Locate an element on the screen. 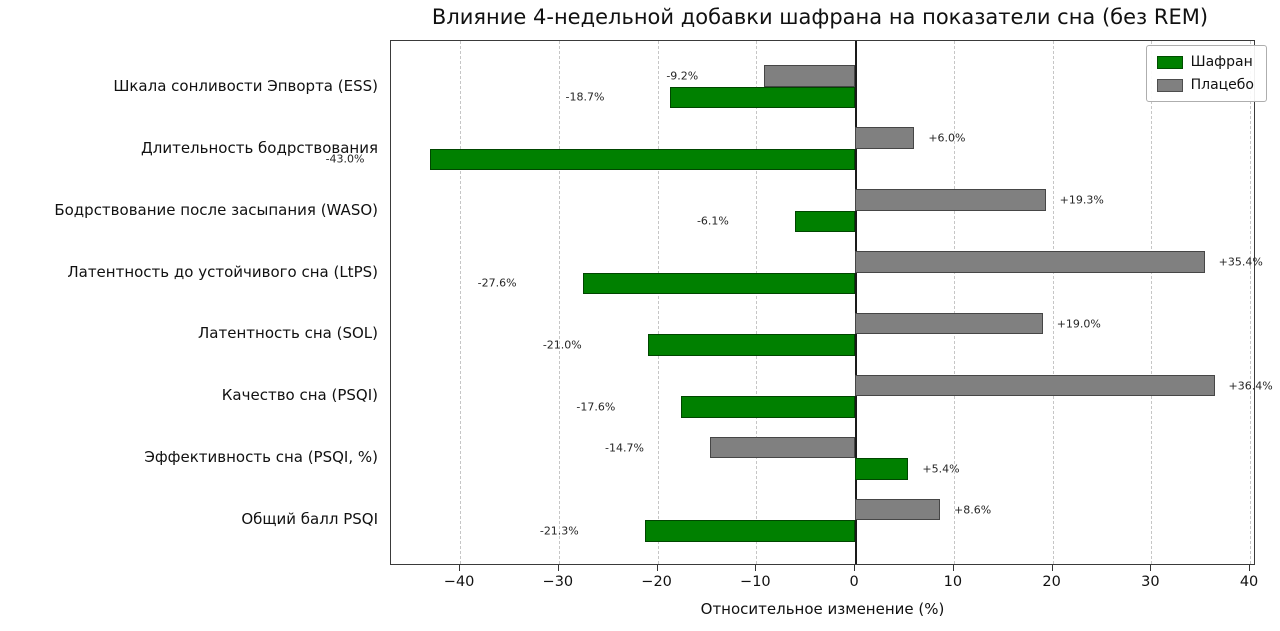 The width and height of the screenshot is (1280, 631). bar-value-label: -18.7% is located at coordinates (585, 97).